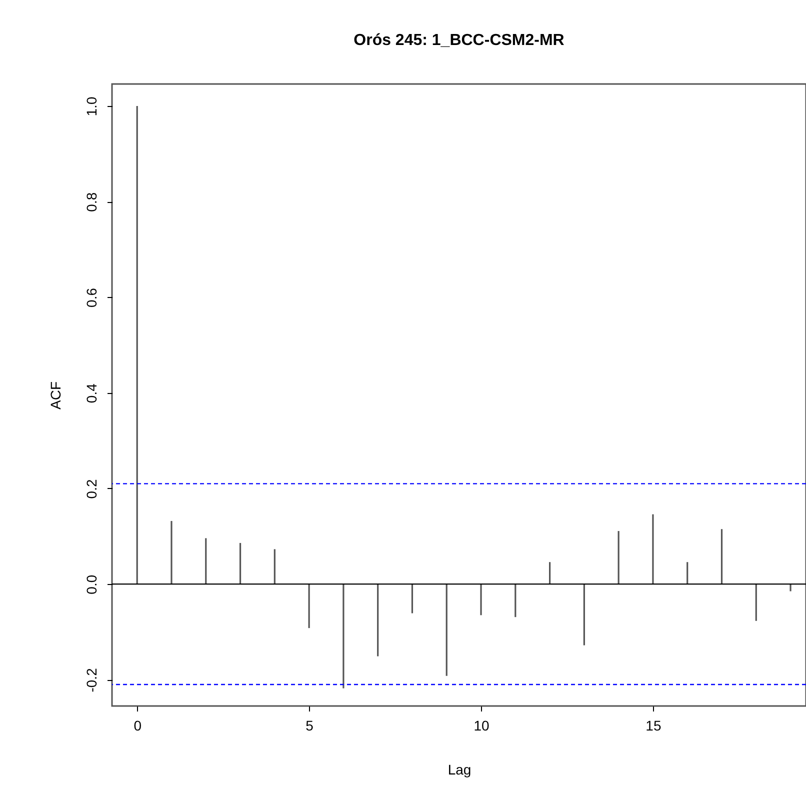  I want to click on chart-title: Orós 245: 1_BCC-CSM2-MR, so click(459, 40).